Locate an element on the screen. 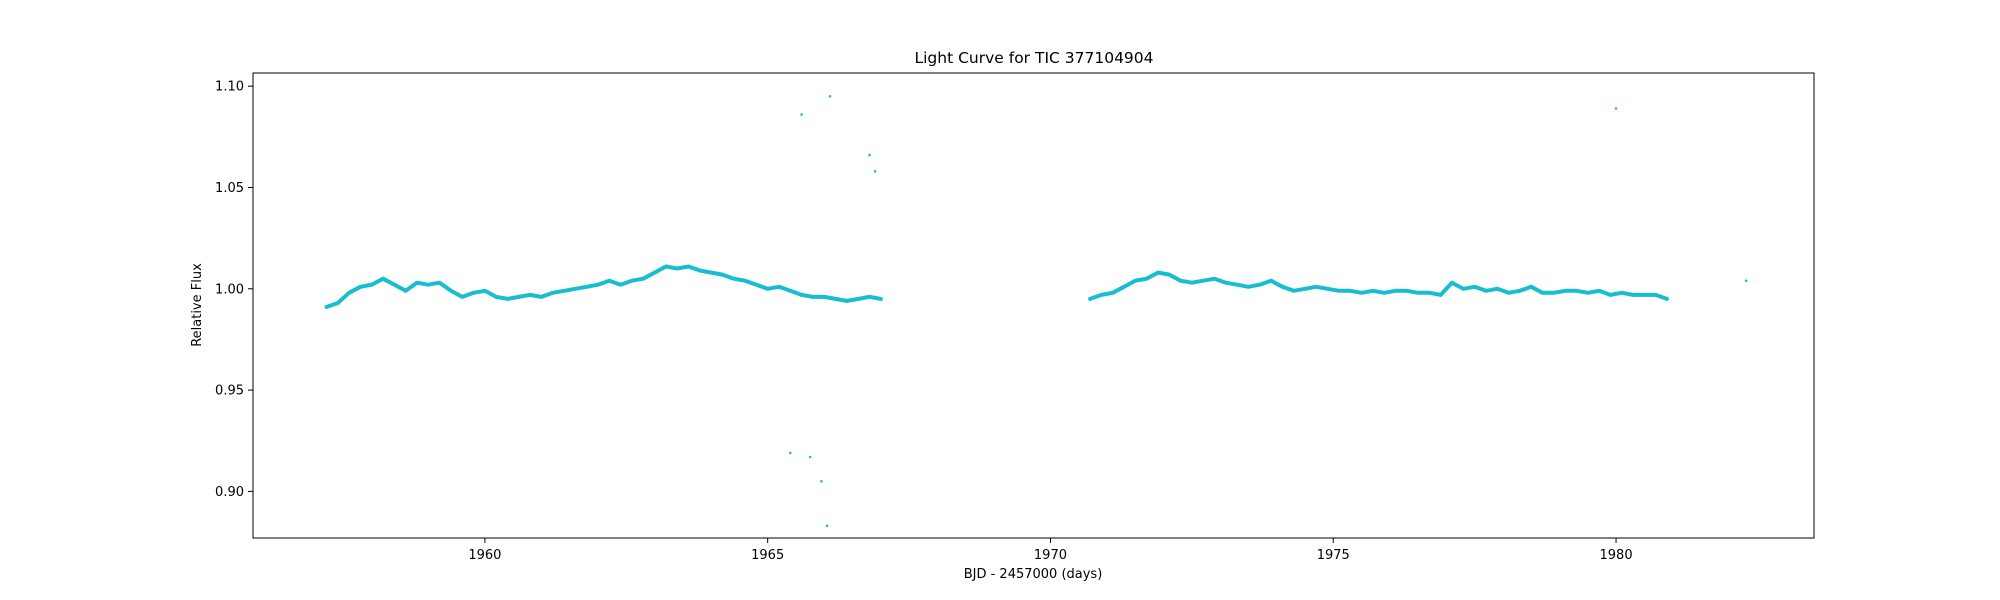  x-tick-label: 1980 is located at coordinates (1616, 555).